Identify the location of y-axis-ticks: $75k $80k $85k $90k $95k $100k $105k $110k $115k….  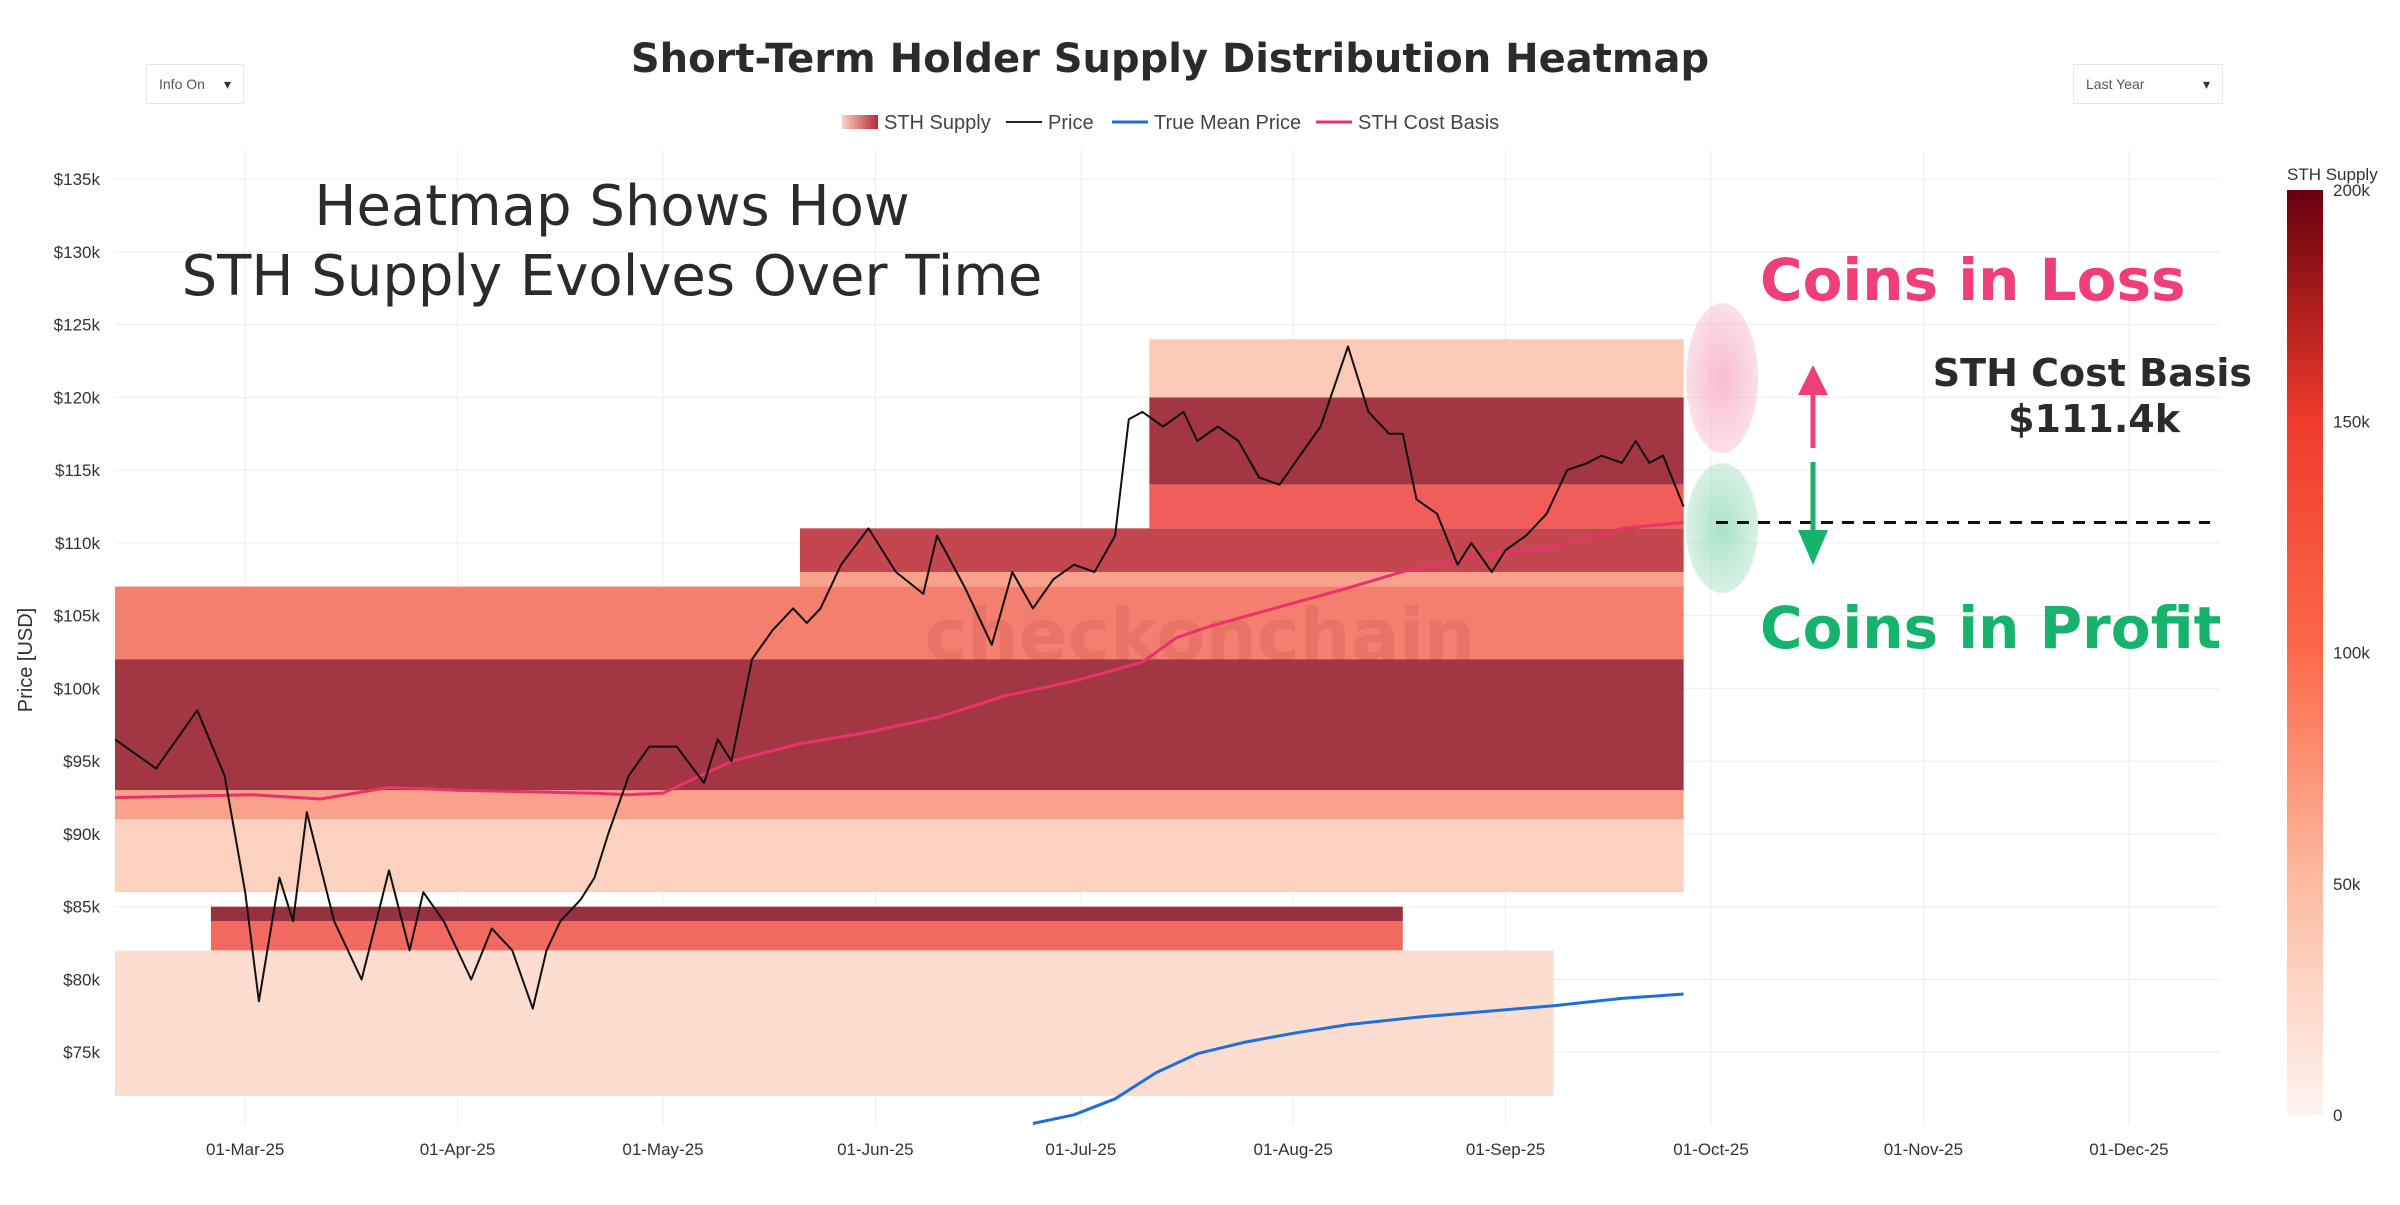
(77, 616).